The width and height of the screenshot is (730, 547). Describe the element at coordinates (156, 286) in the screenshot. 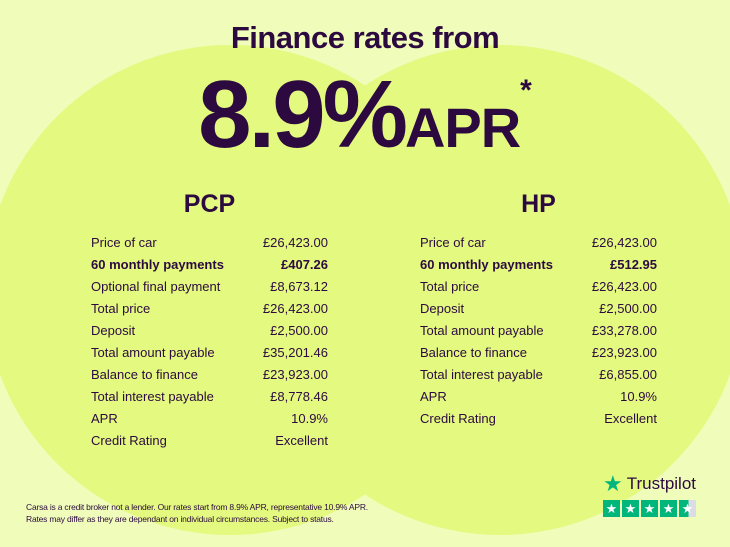

I see `row-label: Optional final payment` at that location.